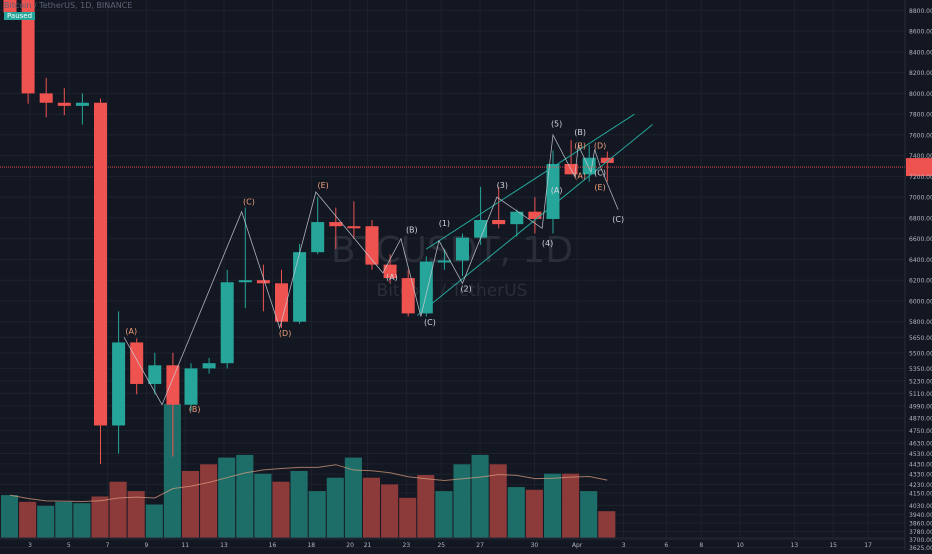 This screenshot has height=554, width=932. Describe the element at coordinates (666, 545) in the screenshot. I see `time-tick-label: 6` at that location.